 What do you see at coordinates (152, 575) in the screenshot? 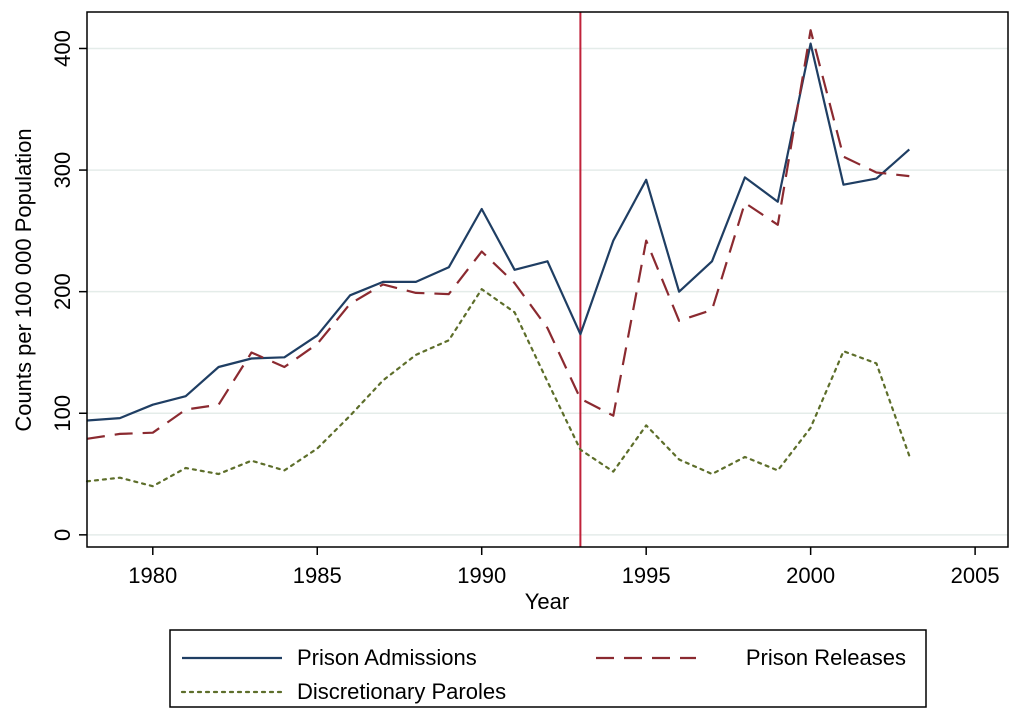
I see `x-tick-label: 1980` at bounding box center [152, 575].